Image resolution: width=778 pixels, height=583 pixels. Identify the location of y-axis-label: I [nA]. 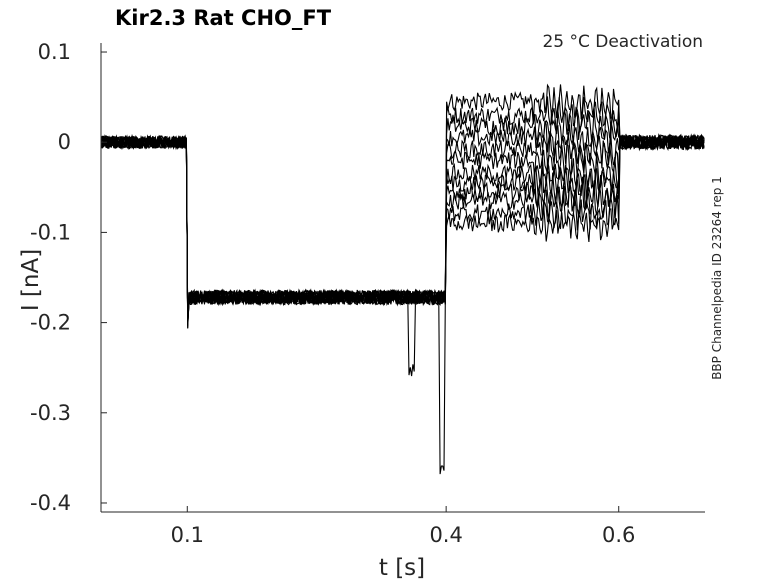
(31, 280).